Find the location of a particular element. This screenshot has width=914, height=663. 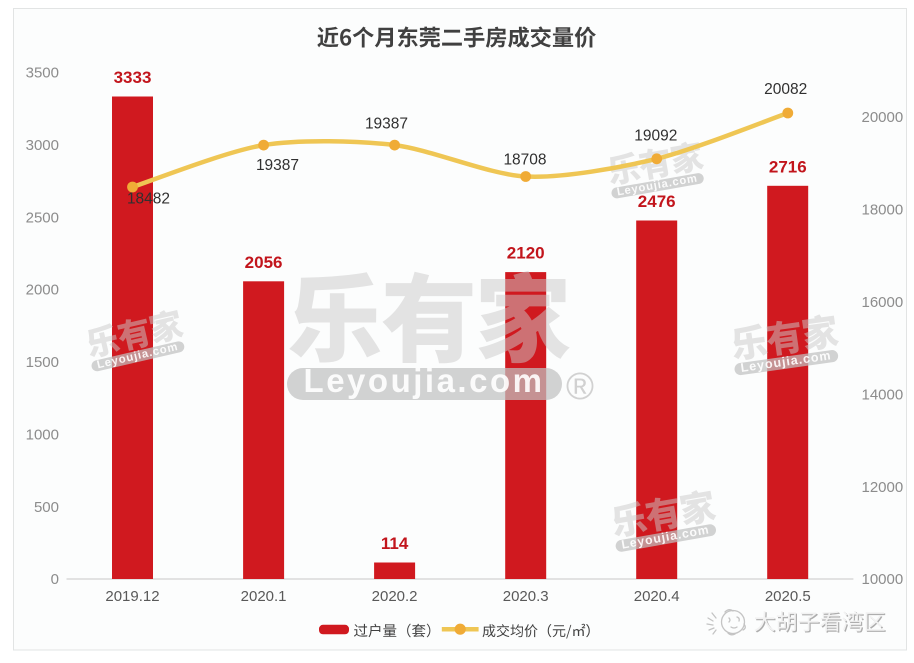

svg-text: 12000 is located at coordinates (883, 487).